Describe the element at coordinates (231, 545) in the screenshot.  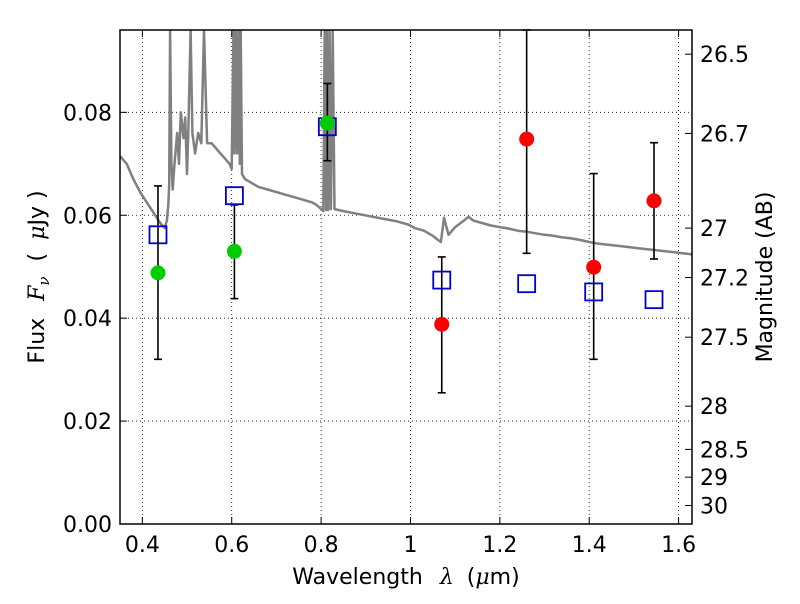
I see `x-tick-label: 0.6` at that location.